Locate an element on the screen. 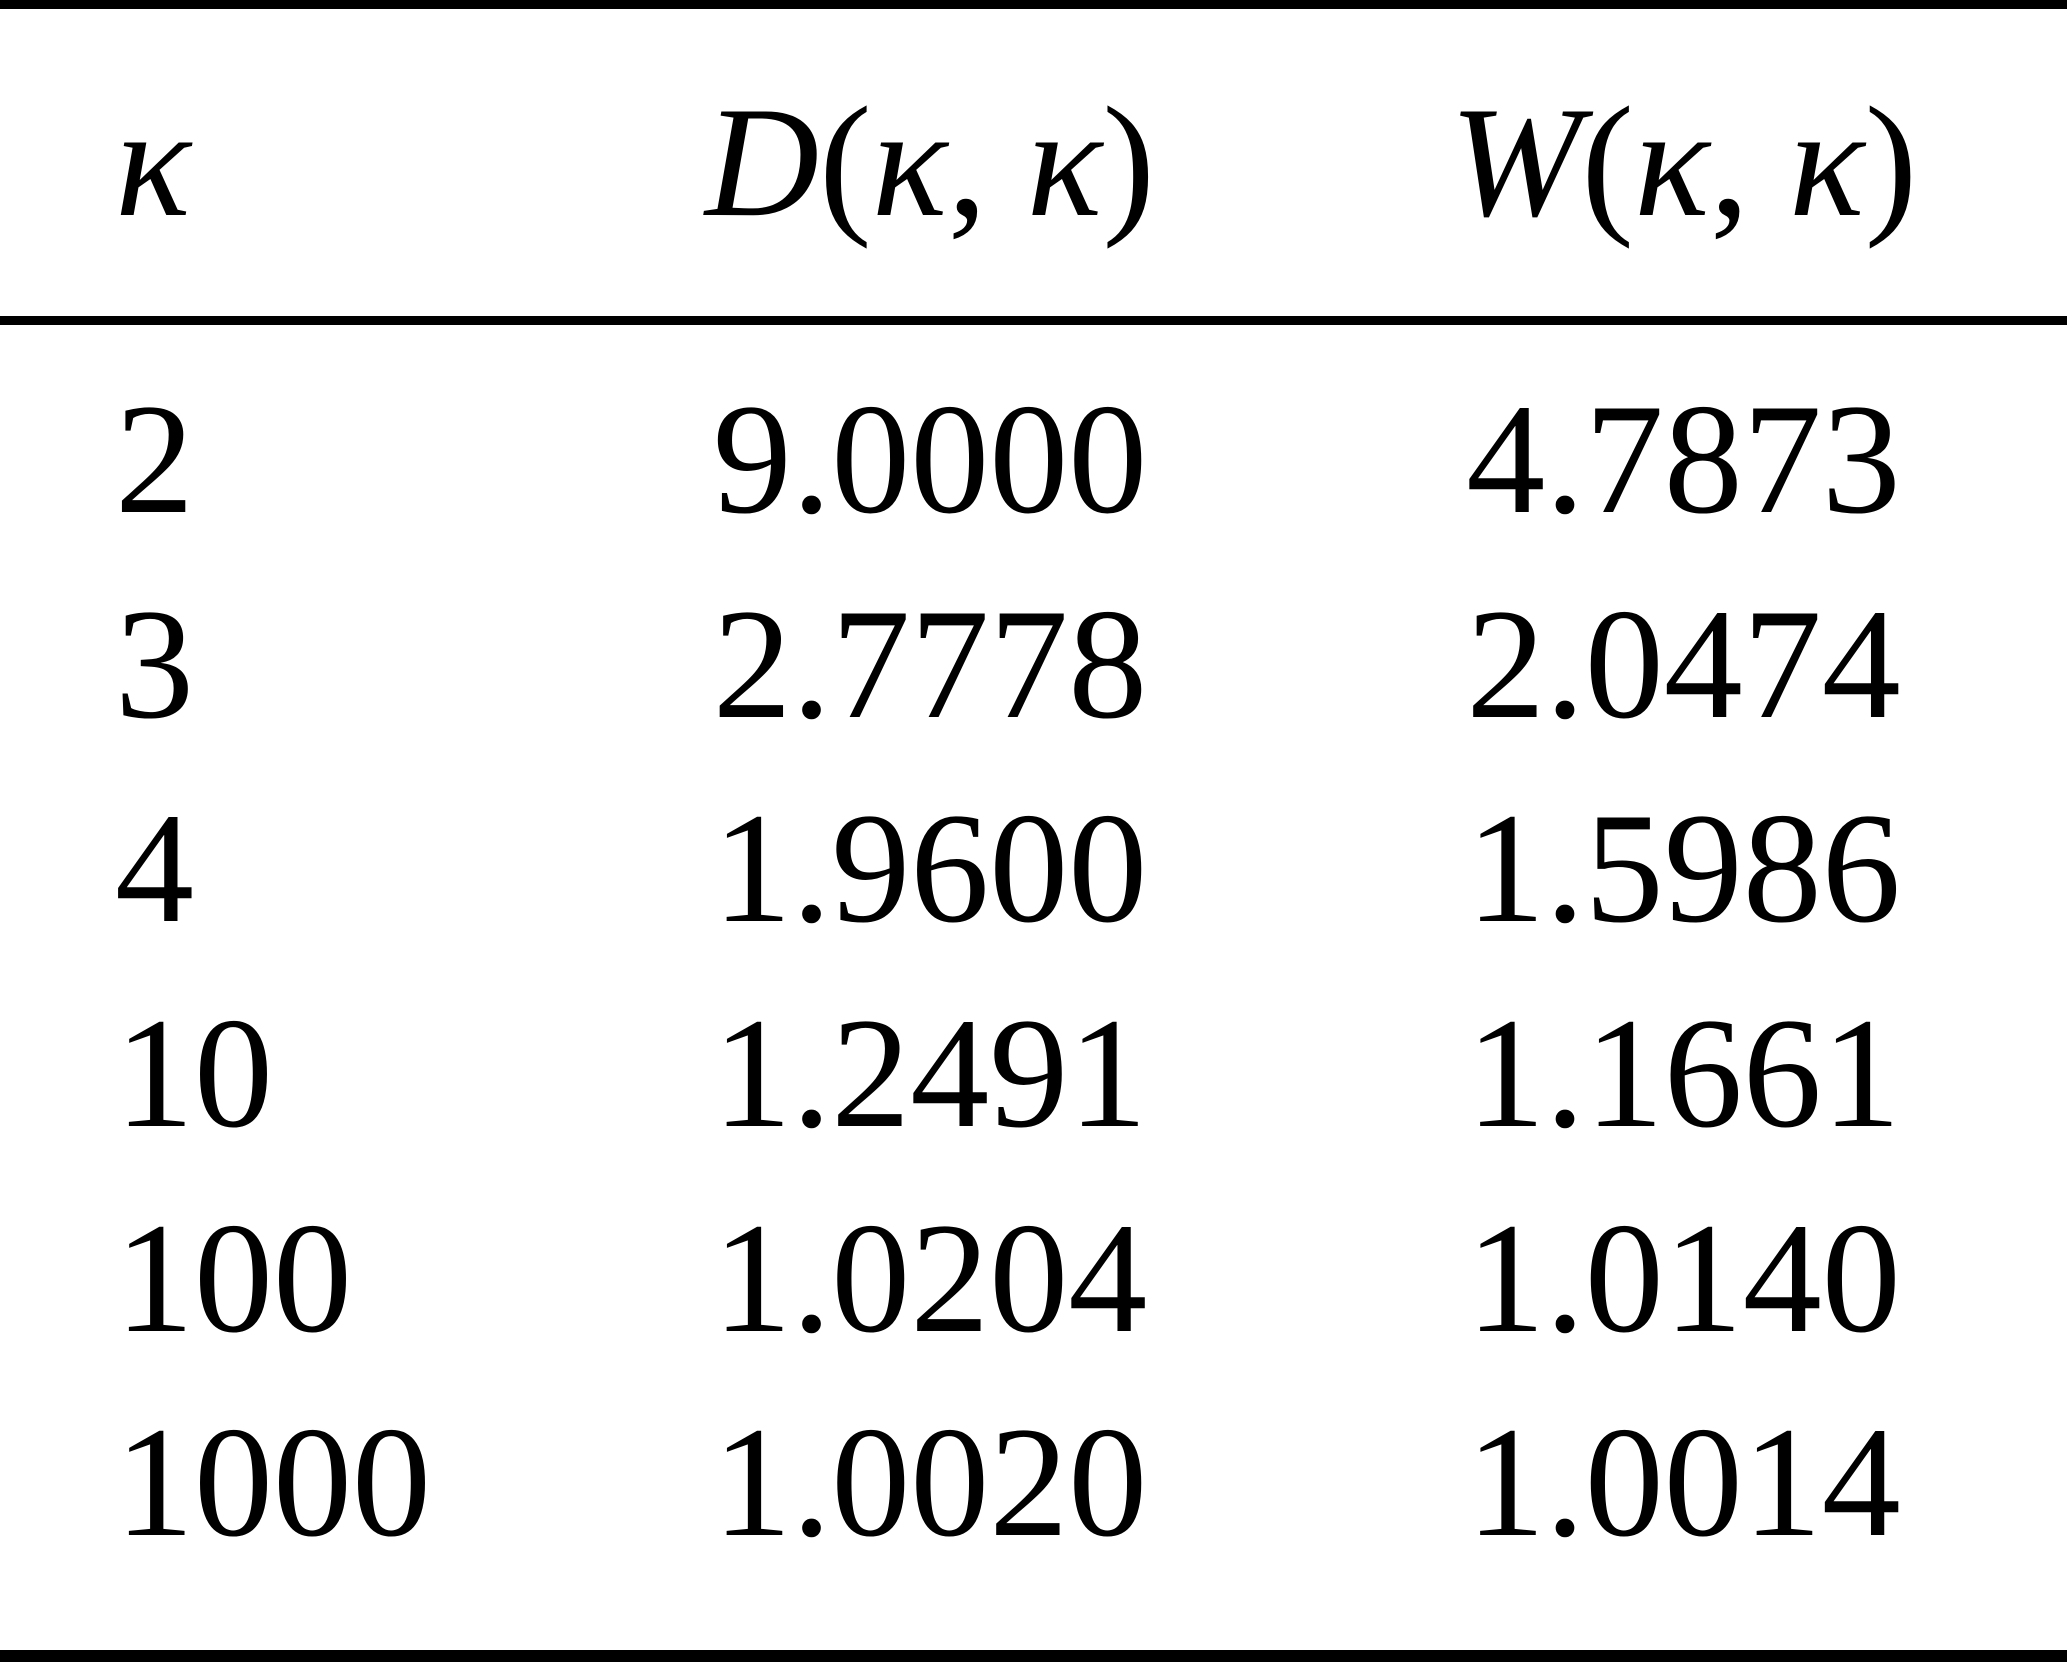  table-row: 2 9.0000 4.7873 is located at coordinates (1033, 460).